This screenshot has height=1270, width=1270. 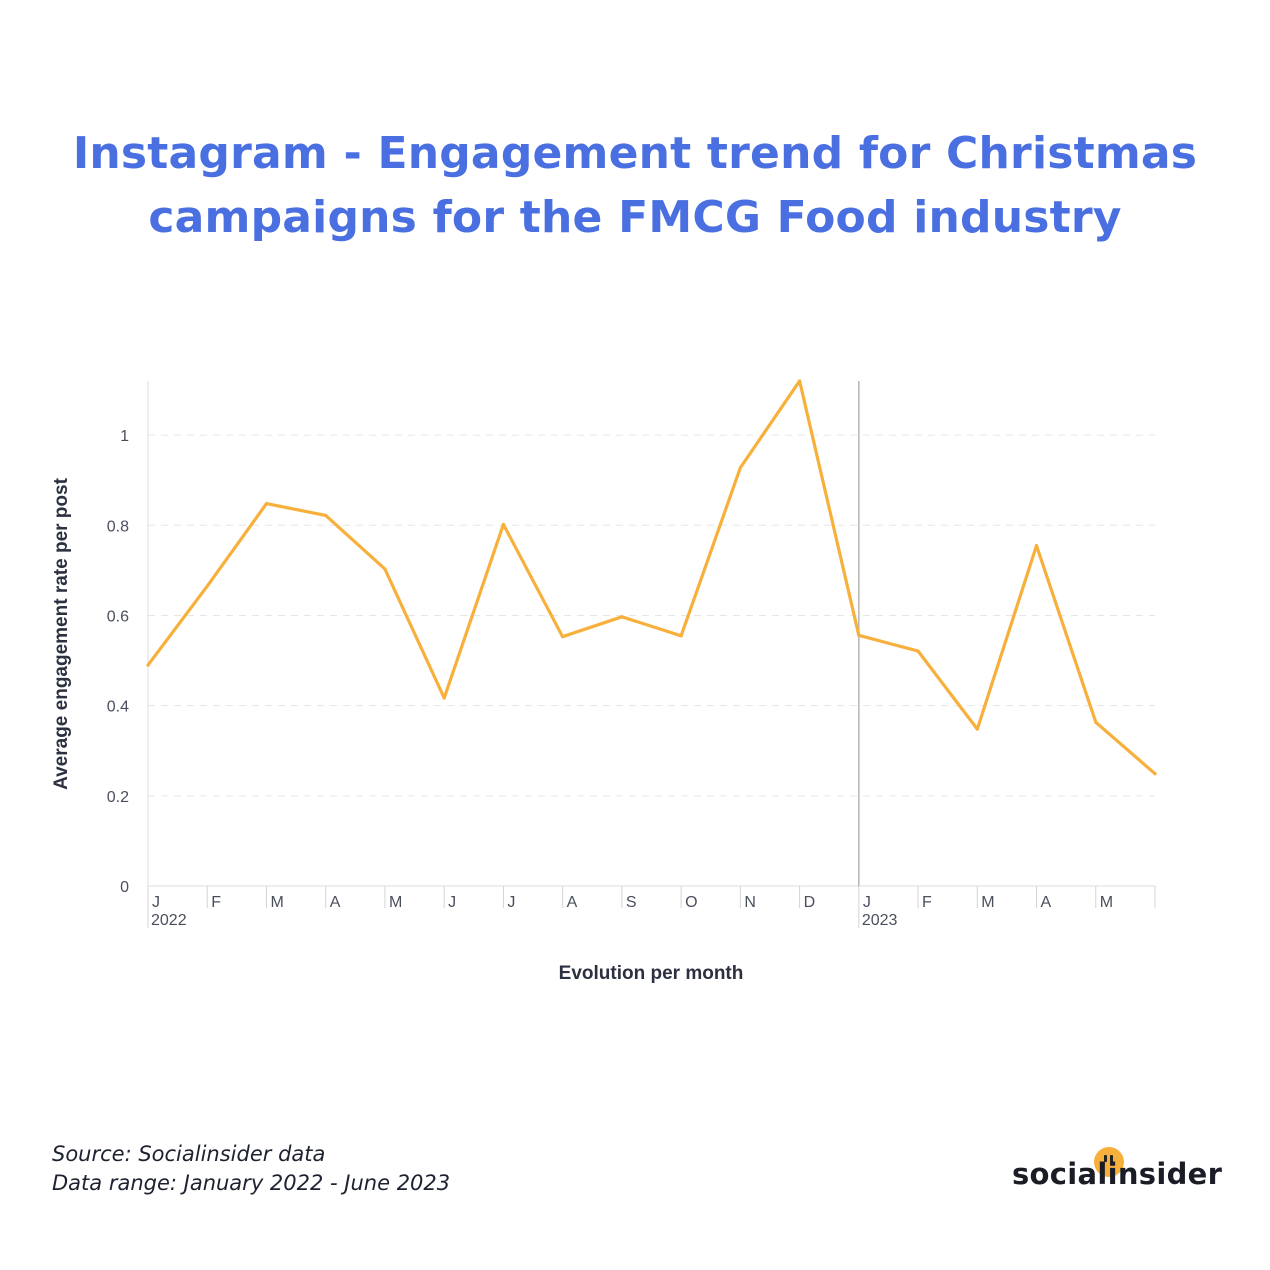 What do you see at coordinates (118, 707) in the screenshot?
I see `y-tick-label: 0.4` at bounding box center [118, 707].